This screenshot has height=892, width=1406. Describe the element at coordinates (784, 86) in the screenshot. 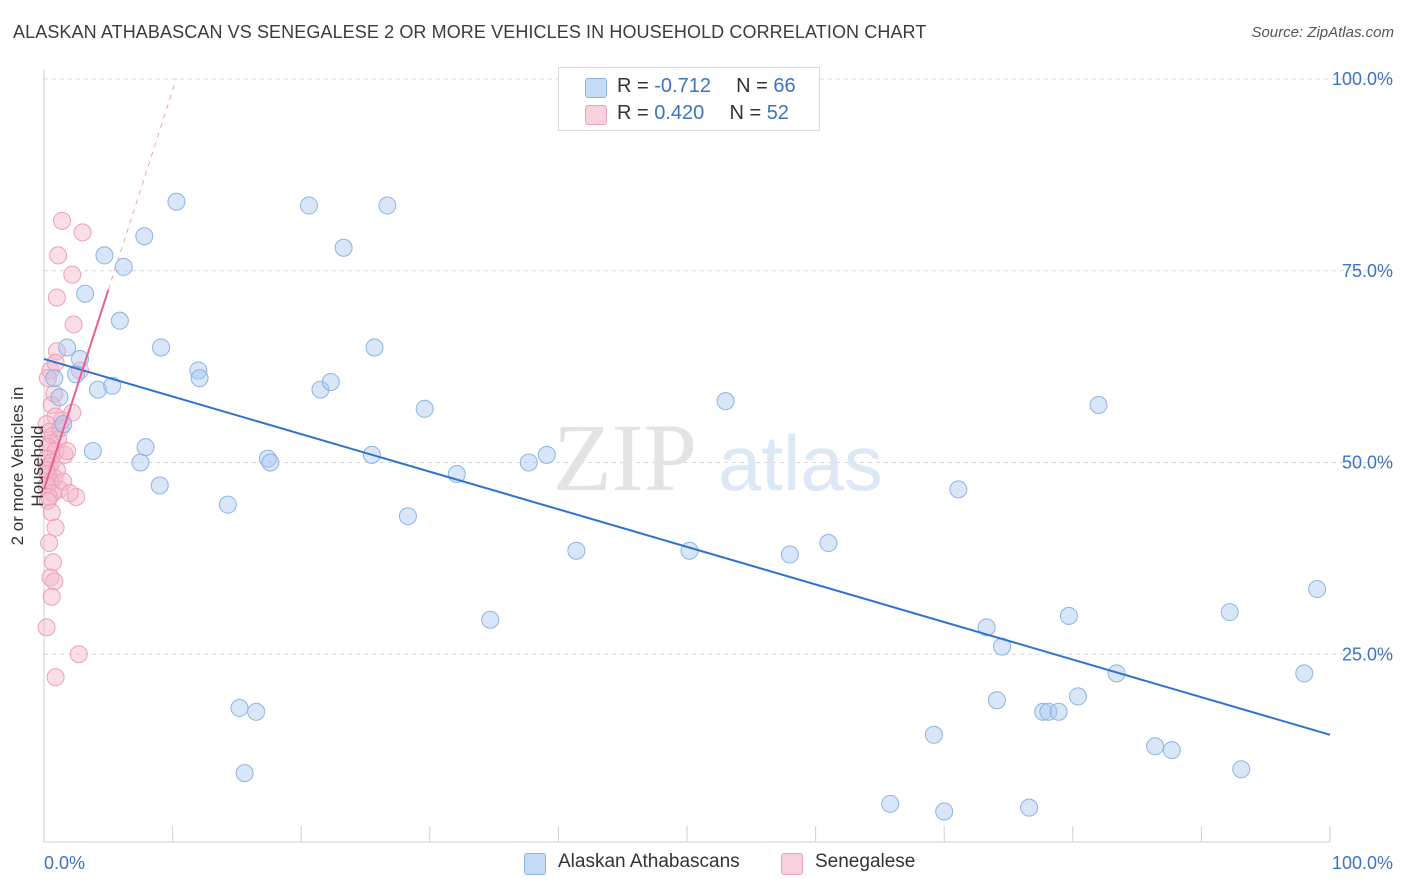

I see `legend-n-value: 66` at that location.